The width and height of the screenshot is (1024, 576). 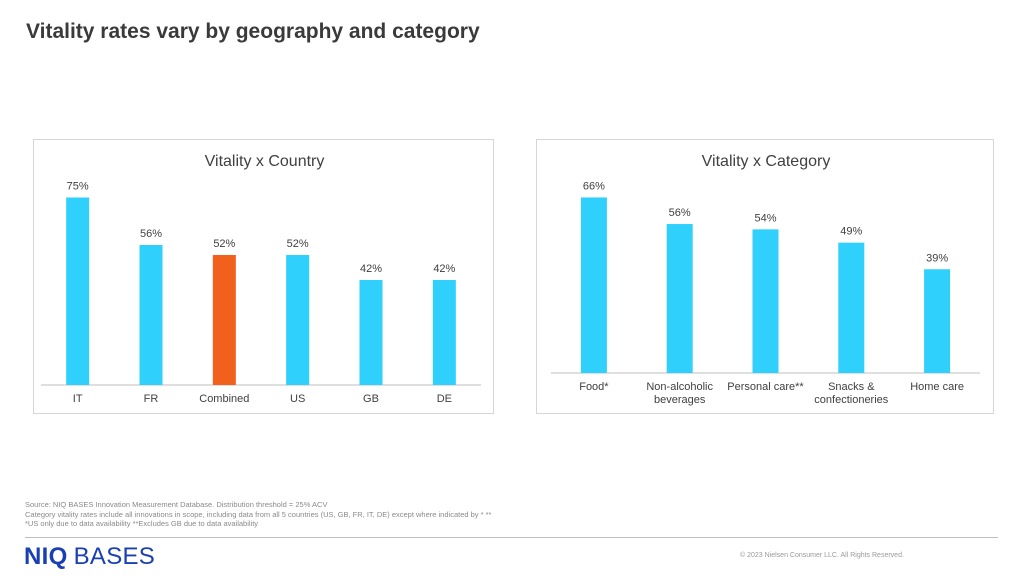 What do you see at coordinates (46, 556) in the screenshot?
I see `brand-logo-niq: NIQ` at bounding box center [46, 556].